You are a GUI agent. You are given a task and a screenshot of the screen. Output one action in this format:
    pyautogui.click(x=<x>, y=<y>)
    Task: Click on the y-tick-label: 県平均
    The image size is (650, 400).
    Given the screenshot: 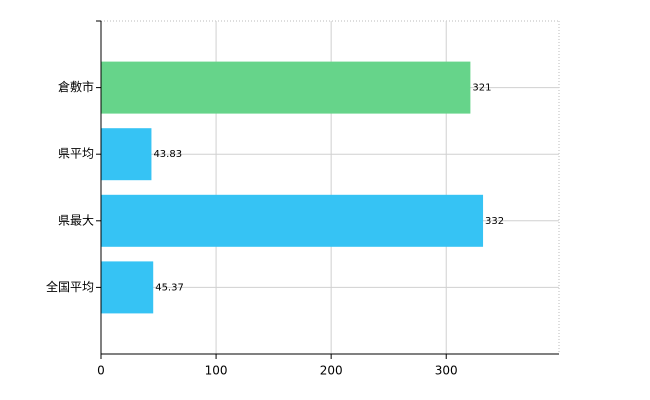 What is the action you would take?
    pyautogui.click(x=76, y=154)
    